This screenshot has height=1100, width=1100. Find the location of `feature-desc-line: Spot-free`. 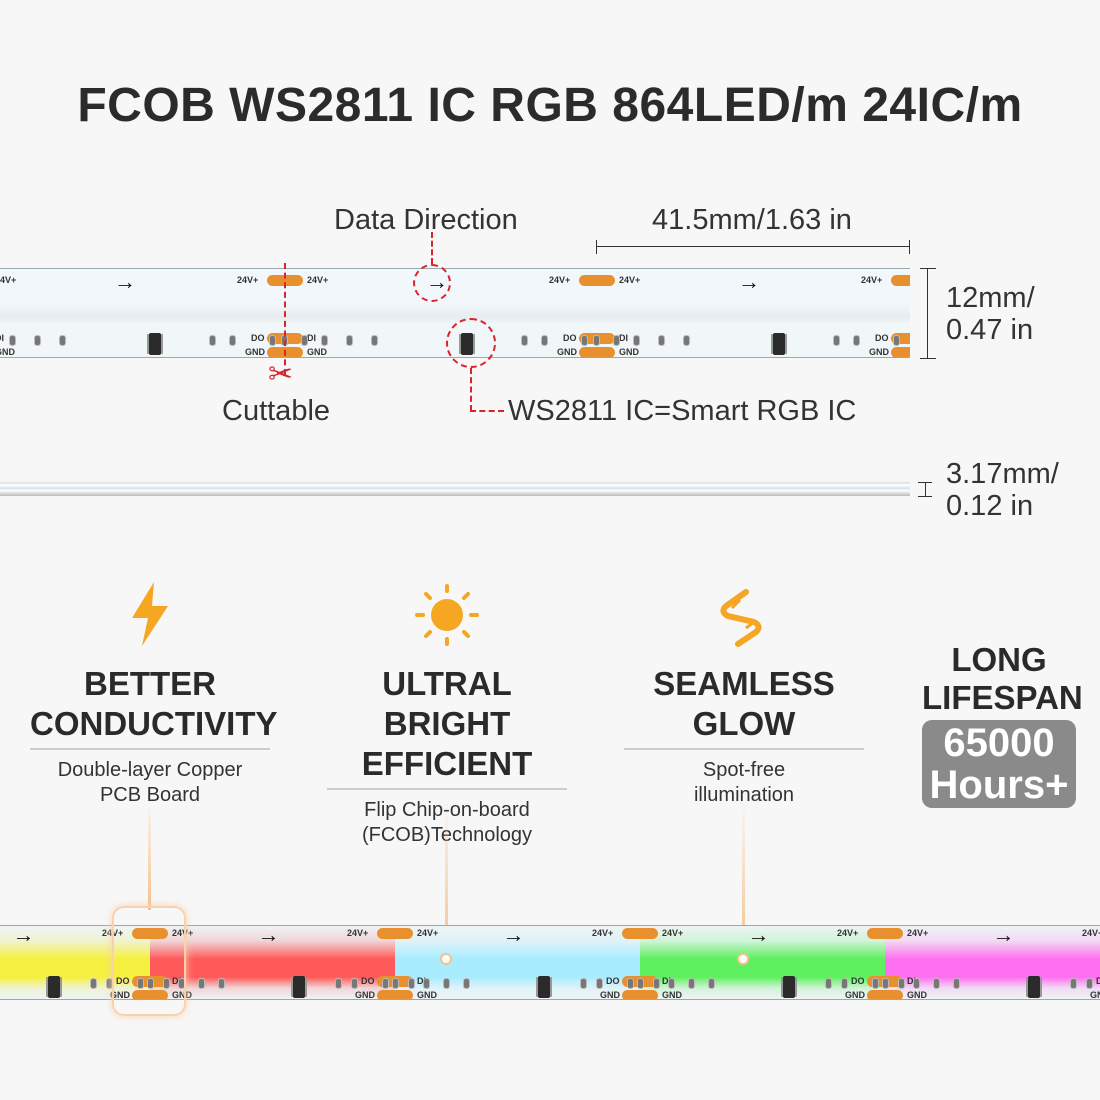

feature-desc-line: Spot-free is located at coordinates (744, 770).